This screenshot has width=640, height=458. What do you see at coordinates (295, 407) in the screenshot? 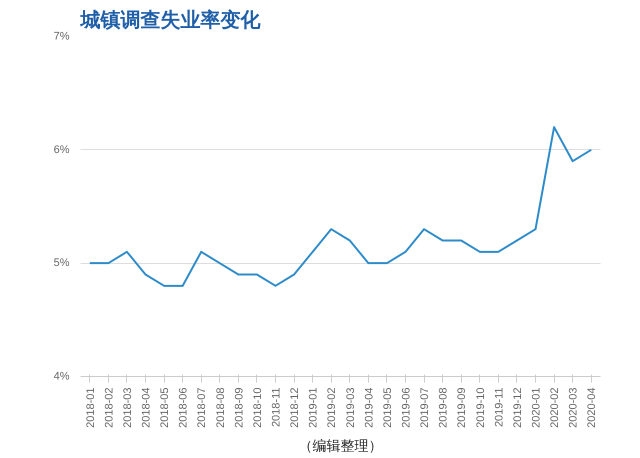
I see `x-tick-label: 2018-12` at bounding box center [295, 407].